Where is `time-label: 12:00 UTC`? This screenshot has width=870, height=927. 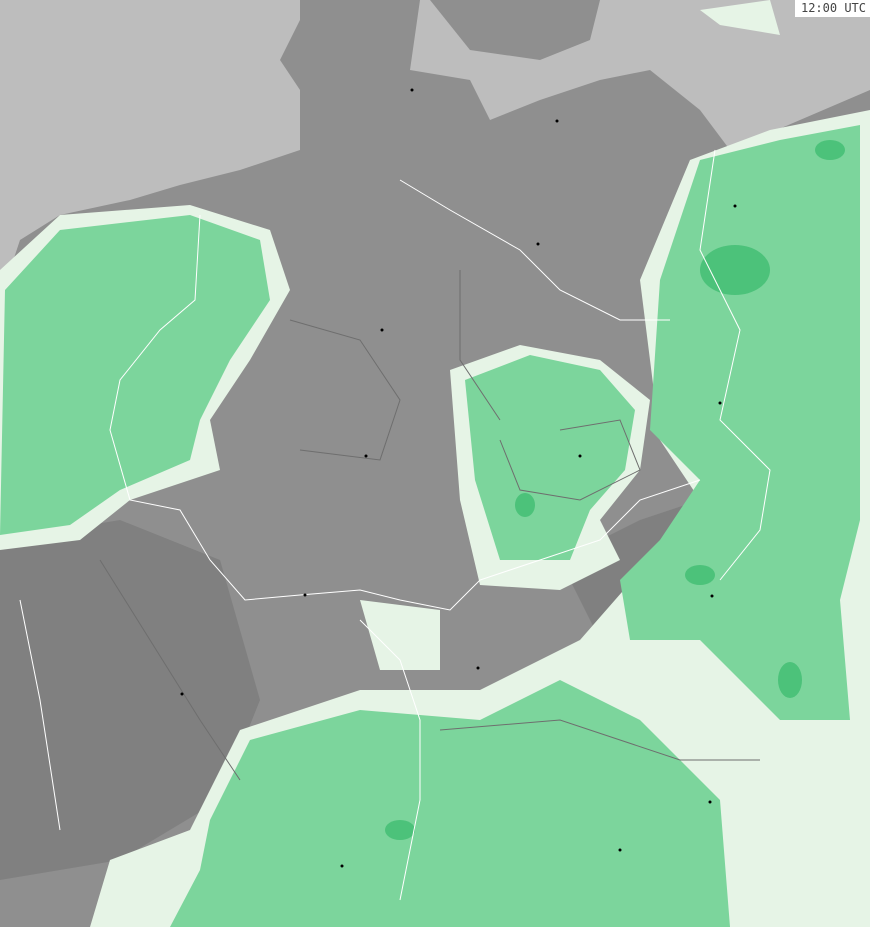 time-label: 12:00 UTC is located at coordinates (832, 8).